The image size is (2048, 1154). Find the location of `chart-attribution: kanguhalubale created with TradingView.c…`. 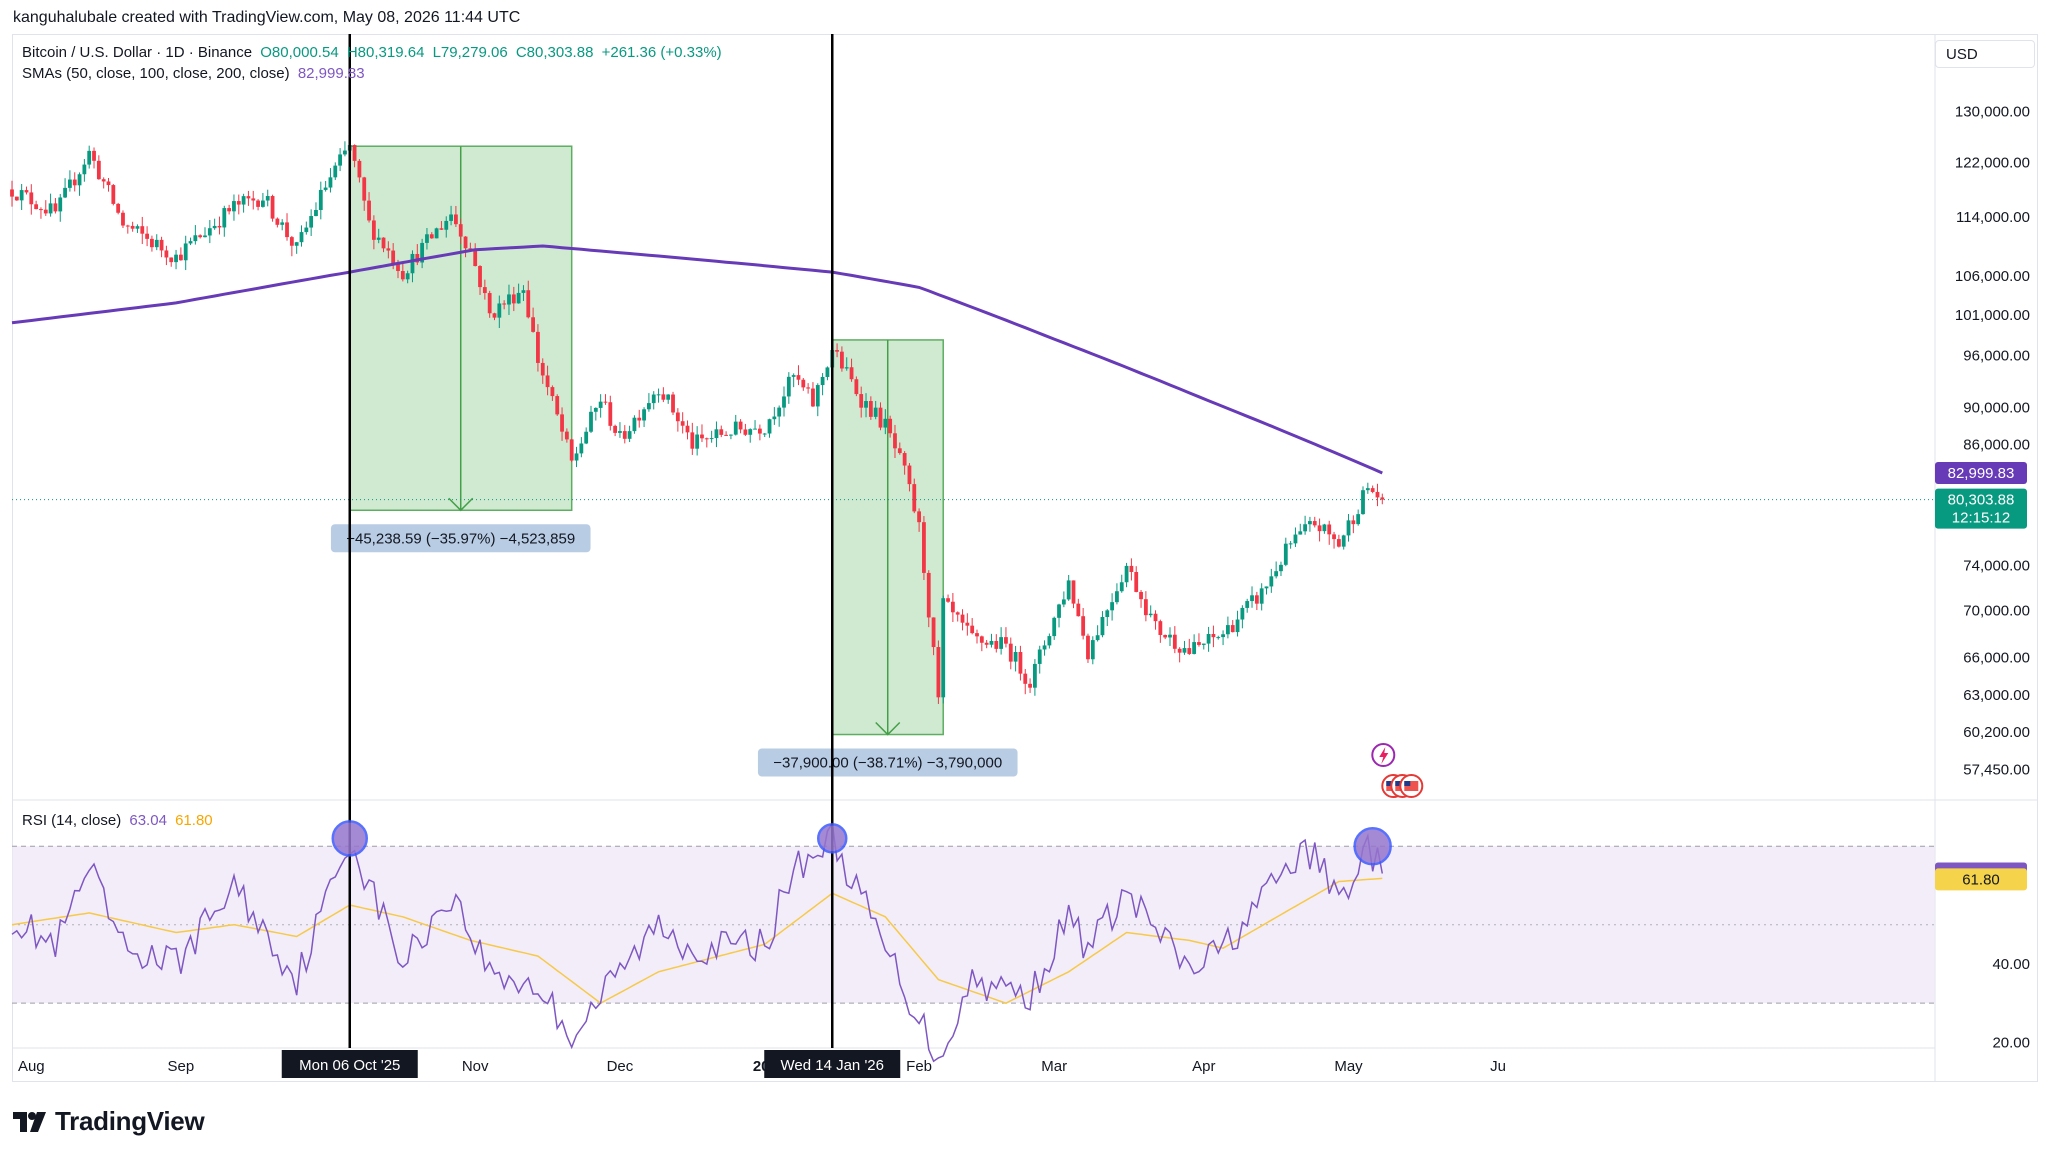

chart-attribution: kanguhalubale created with TradingView.c… is located at coordinates (267, 17).